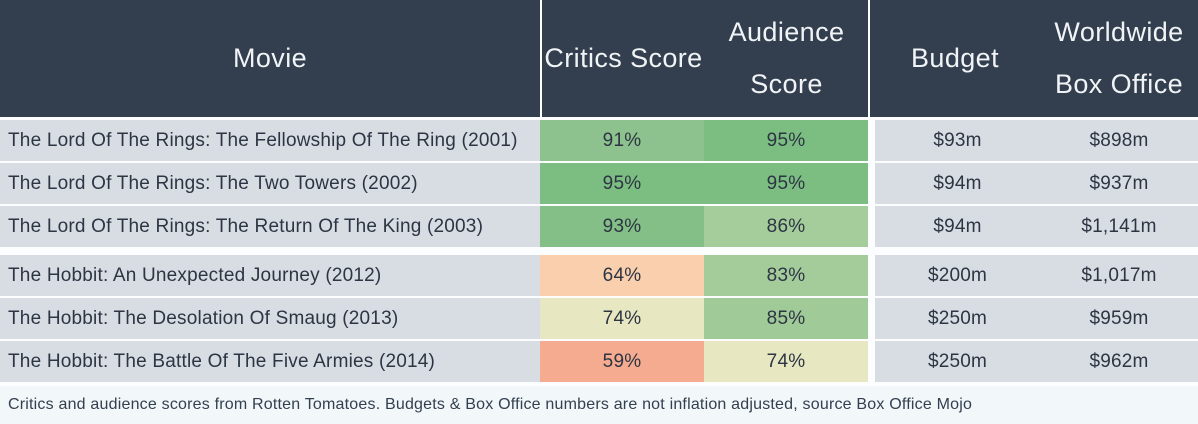  Describe the element at coordinates (786, 275) in the screenshot. I see `audience-score-cell: 83%` at that location.